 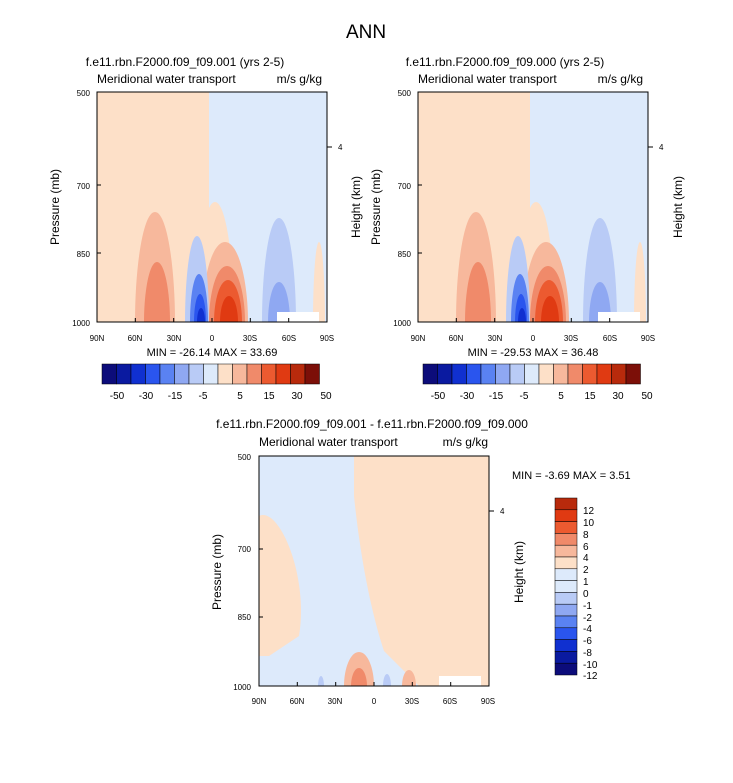 I want to click on page-title: ANN, so click(x=366, y=32).